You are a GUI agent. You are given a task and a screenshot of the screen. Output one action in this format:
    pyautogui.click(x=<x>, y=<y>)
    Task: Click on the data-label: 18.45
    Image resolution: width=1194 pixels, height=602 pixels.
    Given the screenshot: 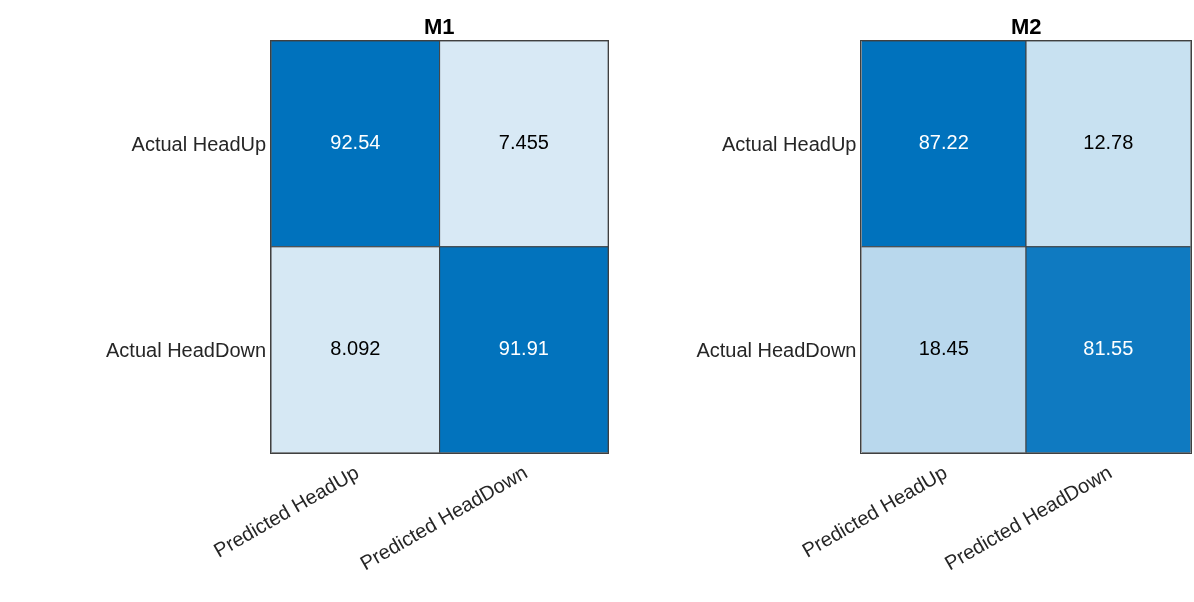 What is the action you would take?
    pyautogui.click(x=943, y=347)
    